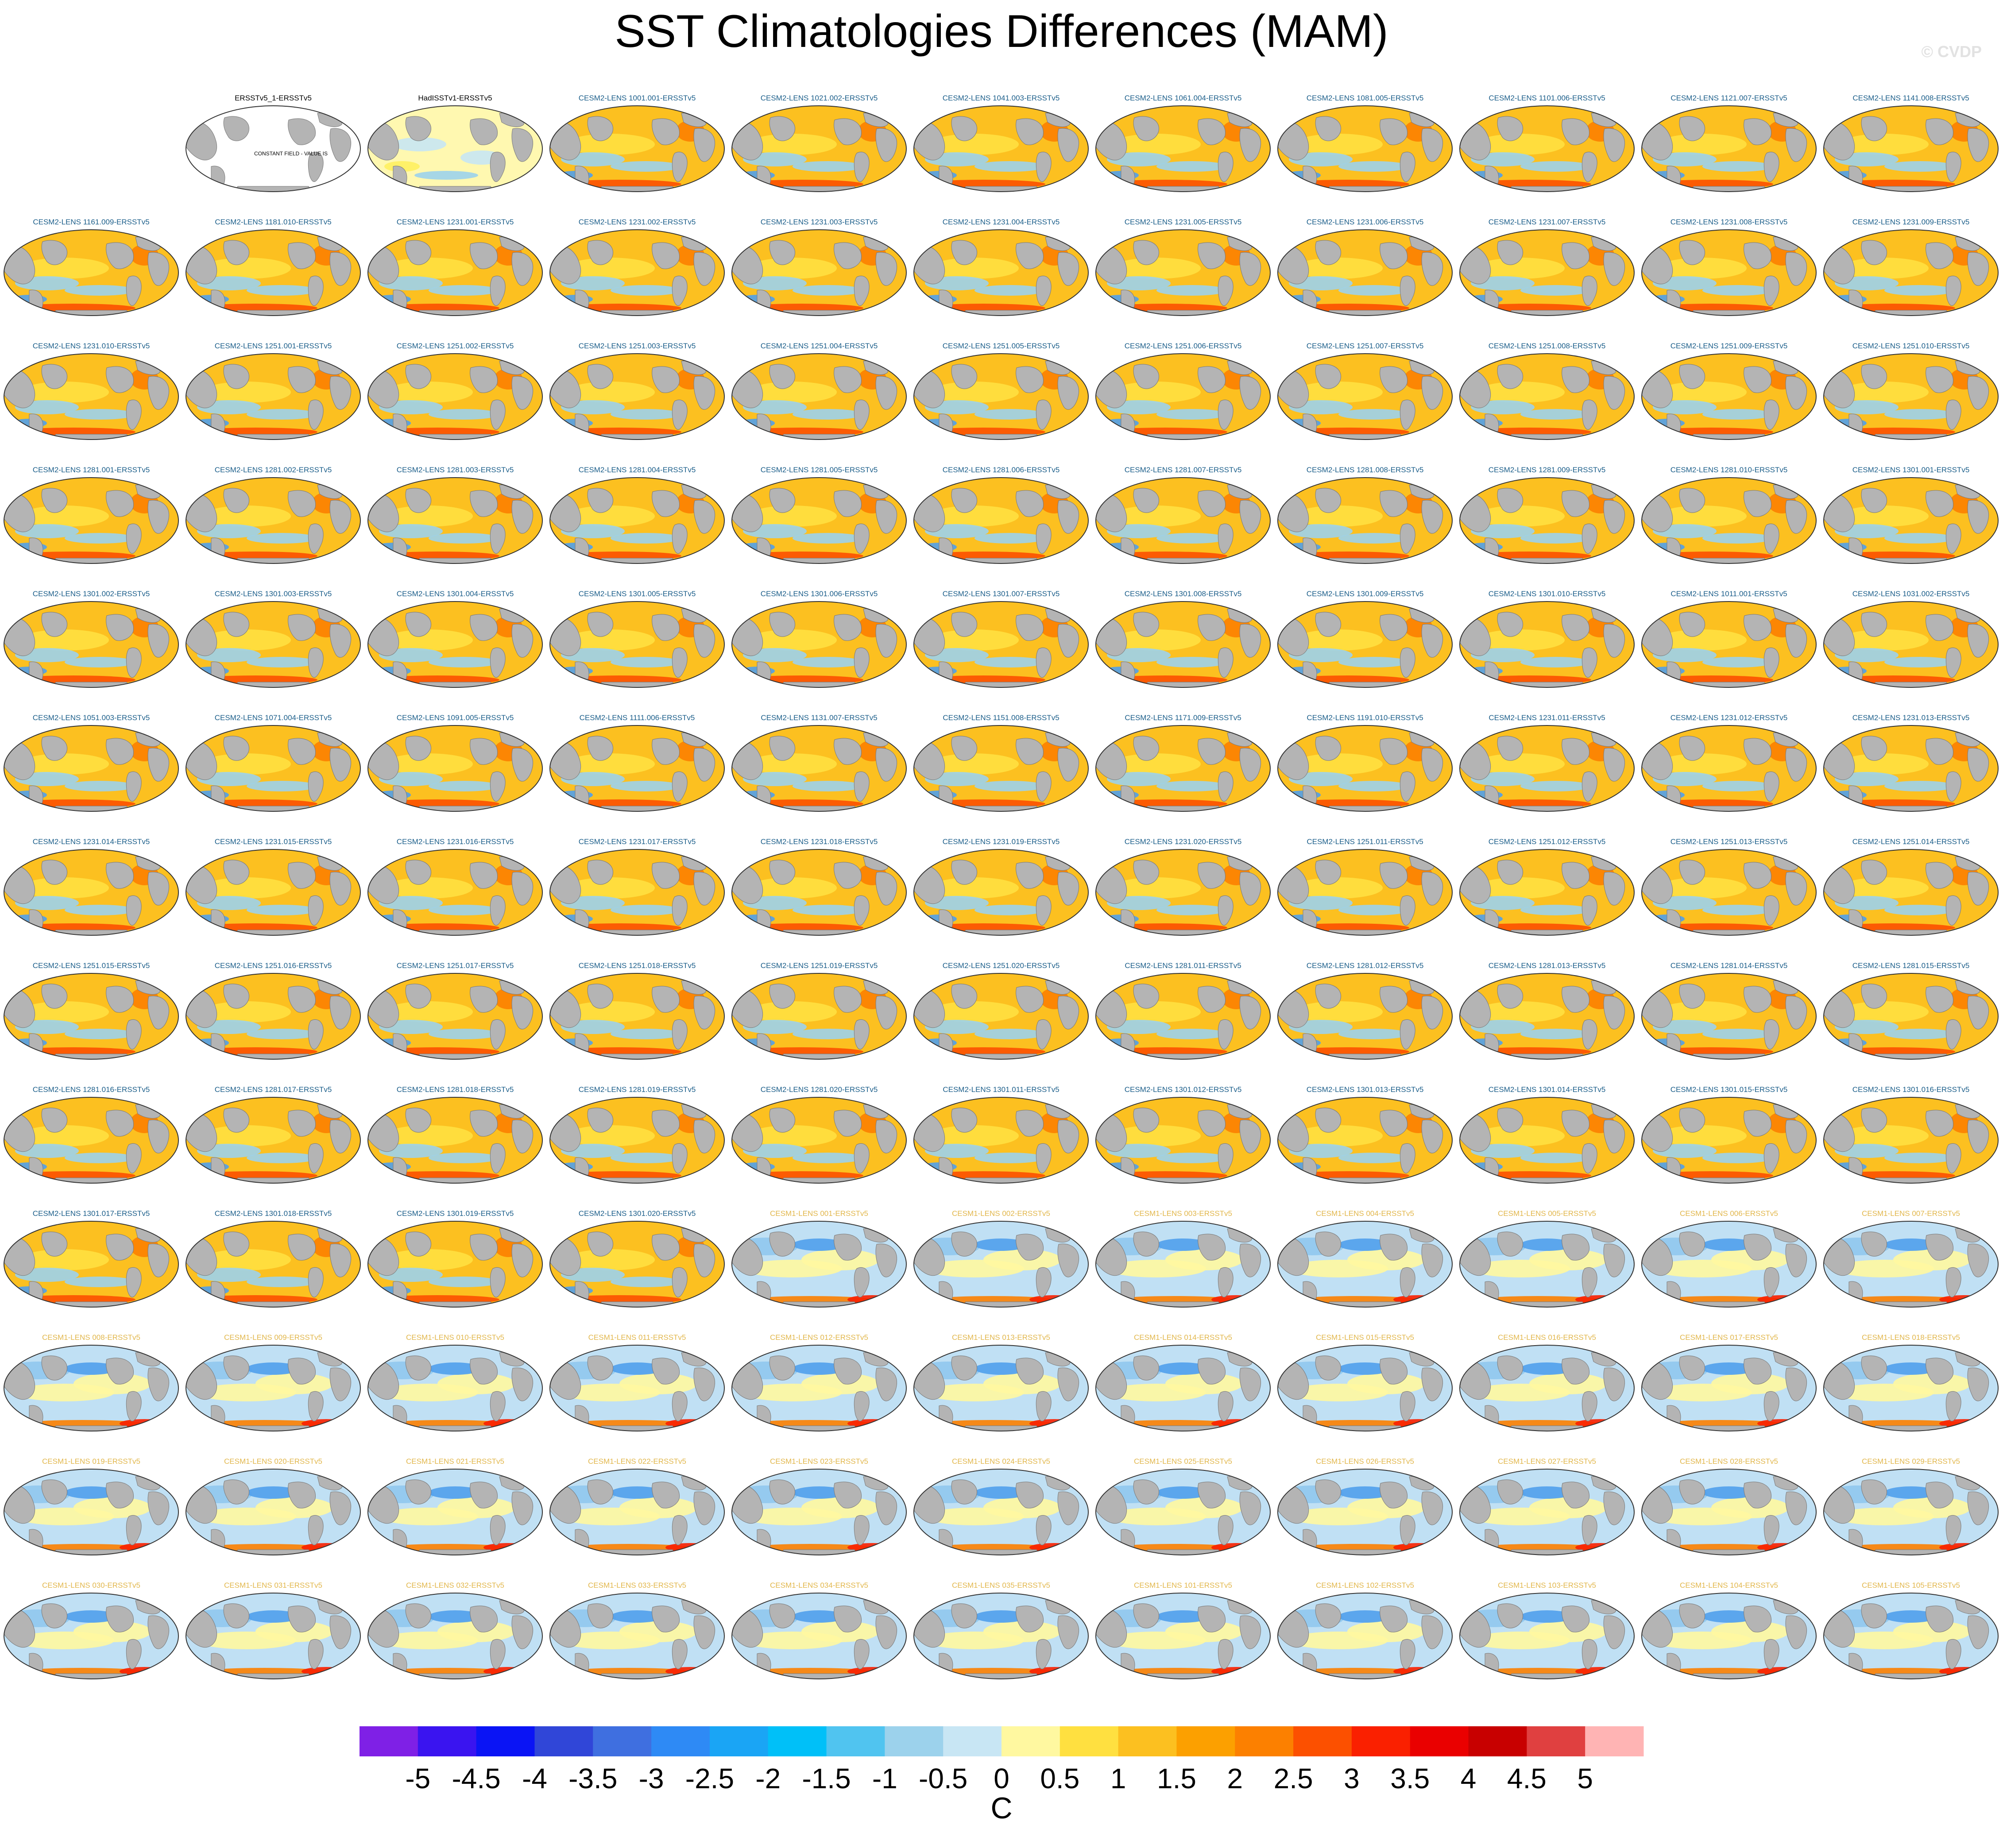  I want to click on panel-title: CESM2-LENS 1231.018-ERSSTv5, so click(819, 841).